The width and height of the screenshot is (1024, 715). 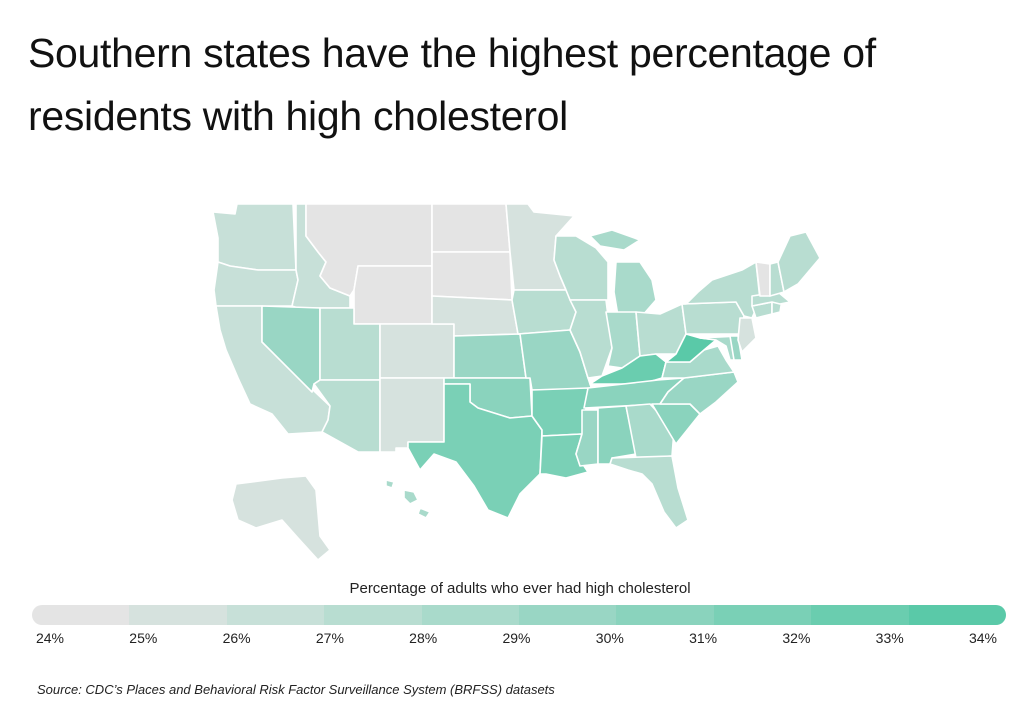 What do you see at coordinates (699, 393) in the screenshot?
I see `state-north-carolina` at bounding box center [699, 393].